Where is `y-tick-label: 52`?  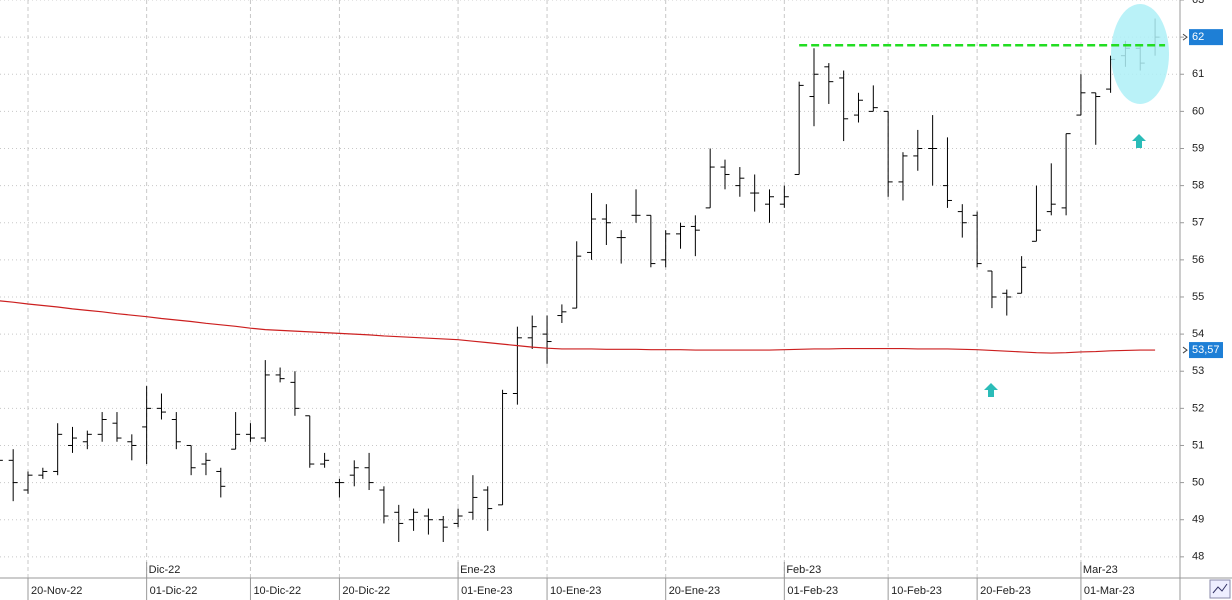 y-tick-label: 52 is located at coordinates (1198, 408).